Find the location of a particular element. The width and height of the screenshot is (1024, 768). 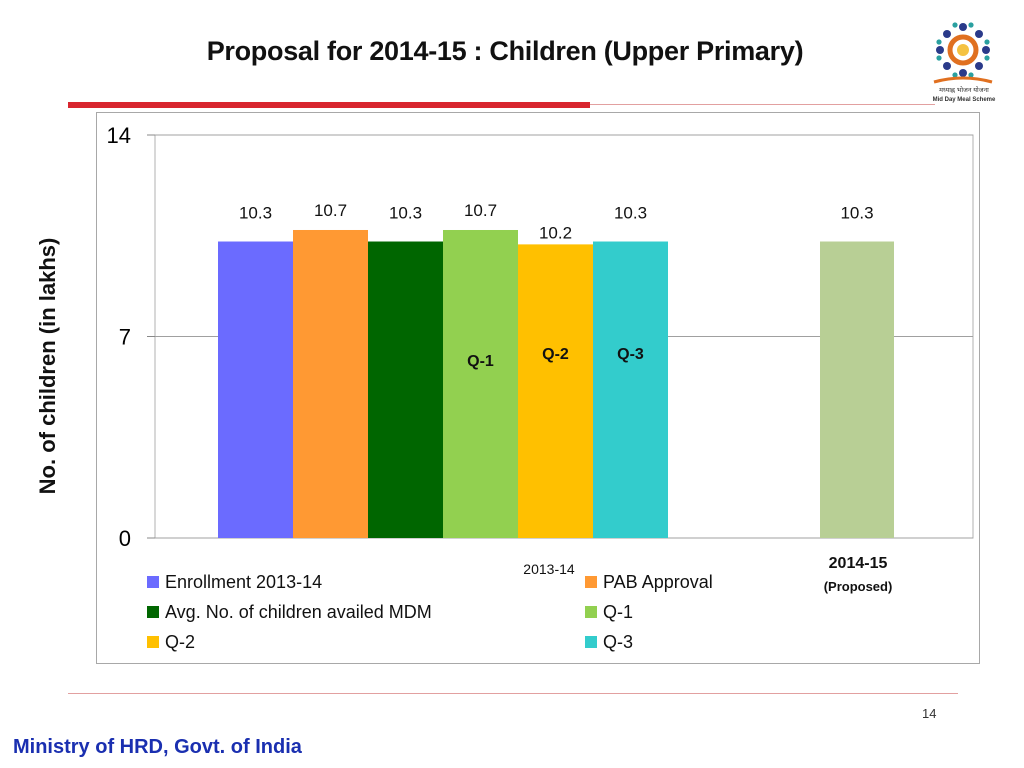

logo-text-english: Mid Day Meal Scheme is located at coordinates (964, 100).